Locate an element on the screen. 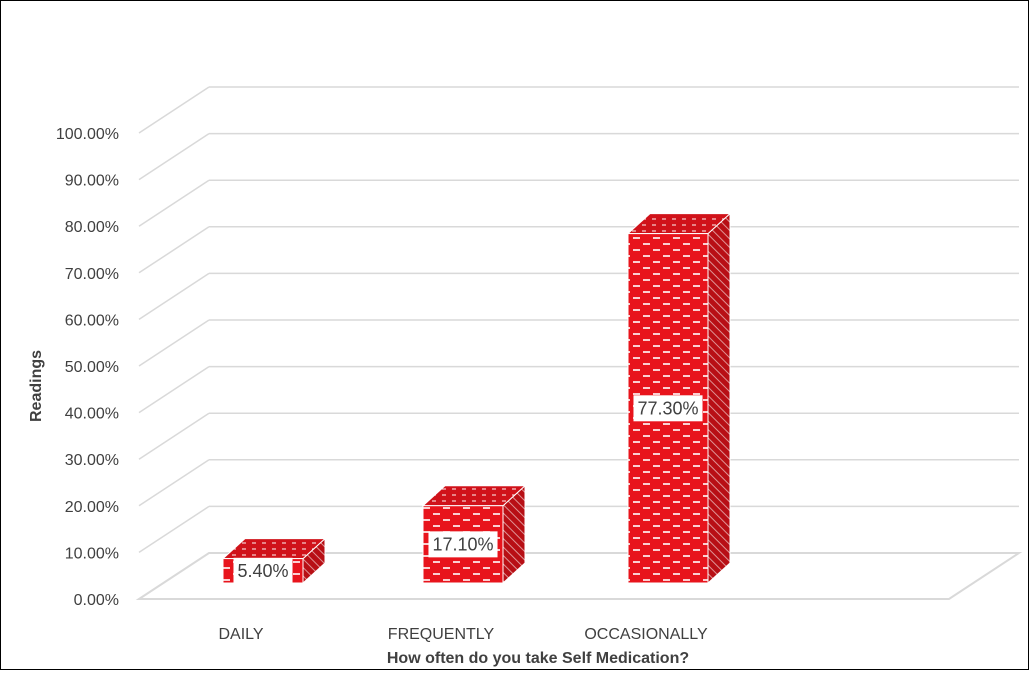 The height and width of the screenshot is (674, 1029). y-tick-label: 80.00% is located at coordinates (92, 227).